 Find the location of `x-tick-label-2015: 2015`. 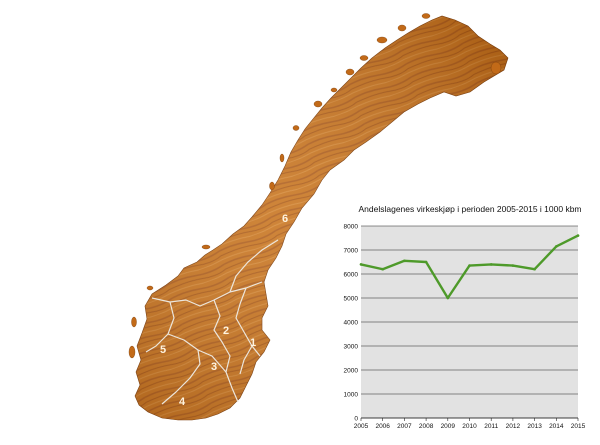

x-tick-label-2015: 2015 is located at coordinates (578, 426).